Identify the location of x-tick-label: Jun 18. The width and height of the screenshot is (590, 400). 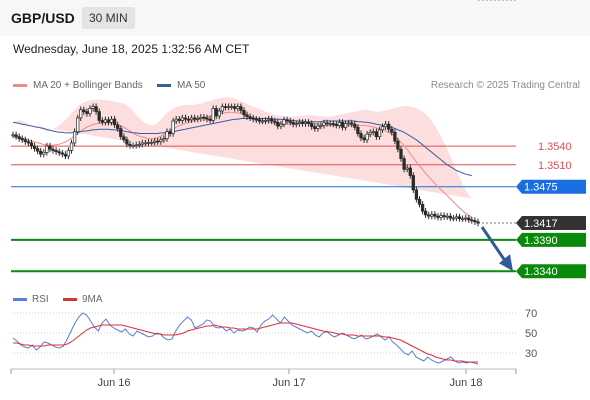
(465, 383).